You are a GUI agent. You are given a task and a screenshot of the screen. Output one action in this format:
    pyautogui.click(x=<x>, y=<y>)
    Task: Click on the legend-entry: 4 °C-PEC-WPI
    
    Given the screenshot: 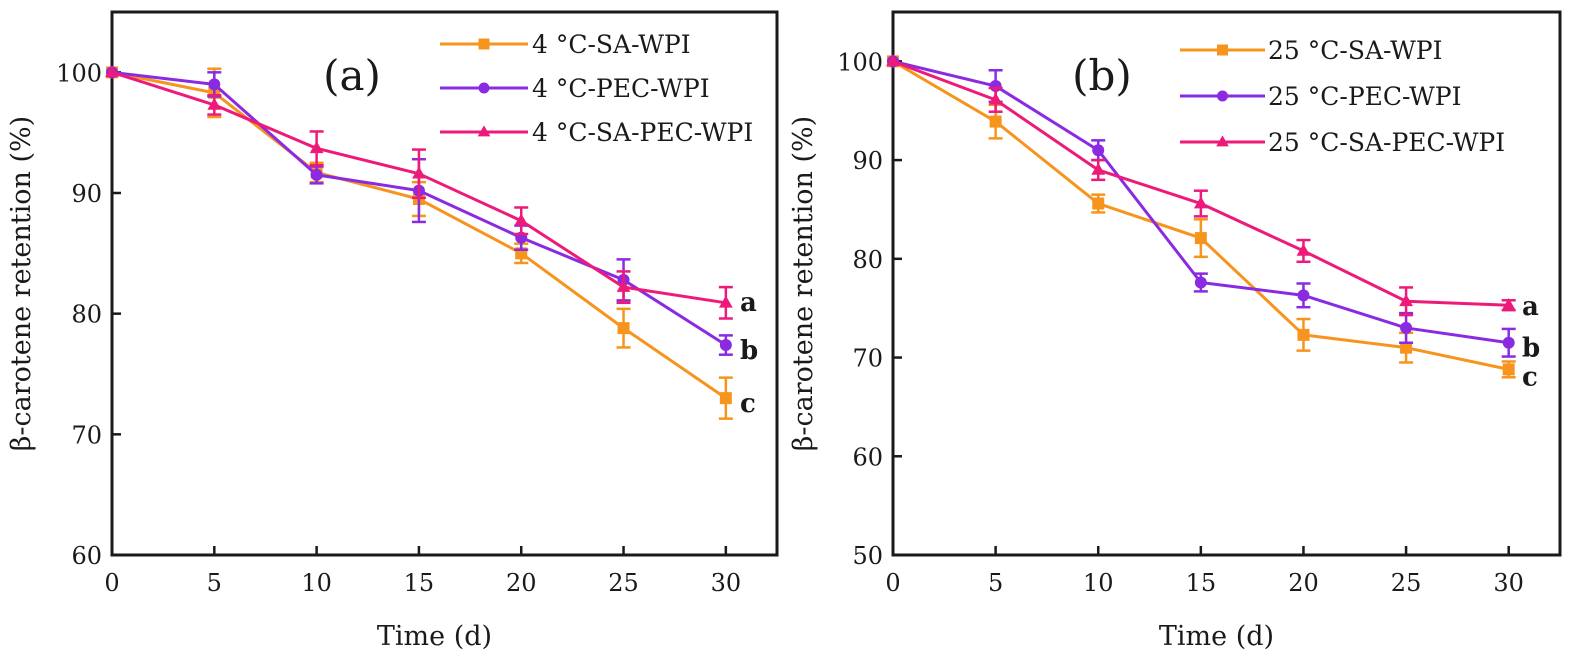 What is the action you would take?
    pyautogui.click(x=575, y=88)
    